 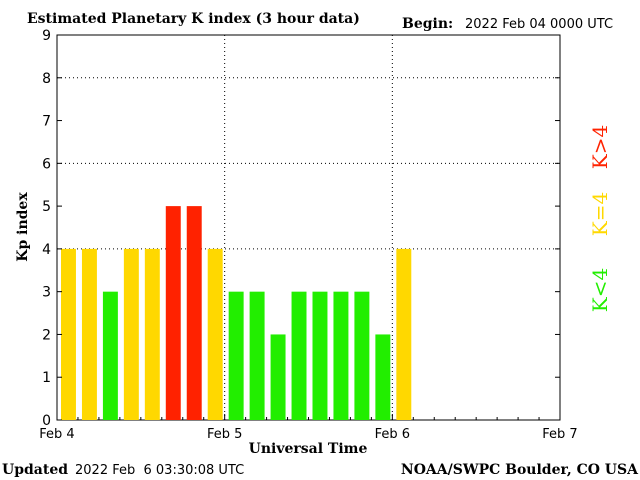 I want to click on y-tick-label: 8, so click(x=46, y=79).